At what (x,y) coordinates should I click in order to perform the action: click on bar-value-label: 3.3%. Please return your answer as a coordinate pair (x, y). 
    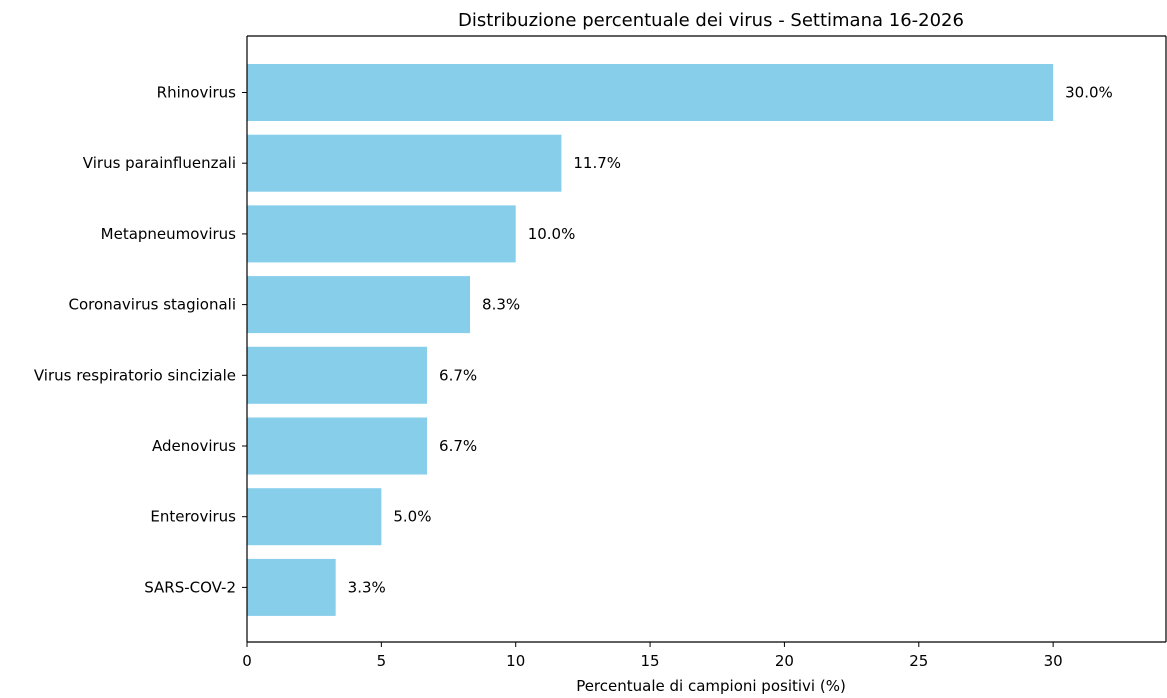
    Looking at the image, I should click on (367, 587).